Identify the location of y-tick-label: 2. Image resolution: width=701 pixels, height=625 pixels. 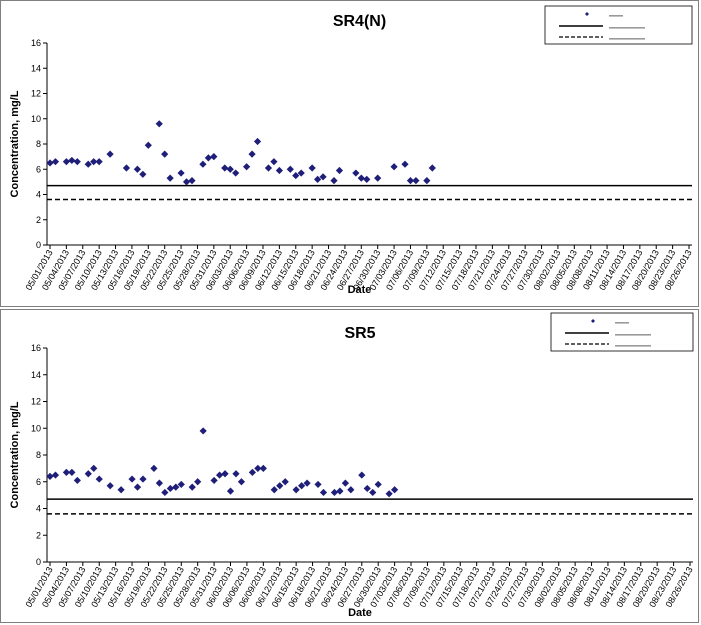
(38, 535).